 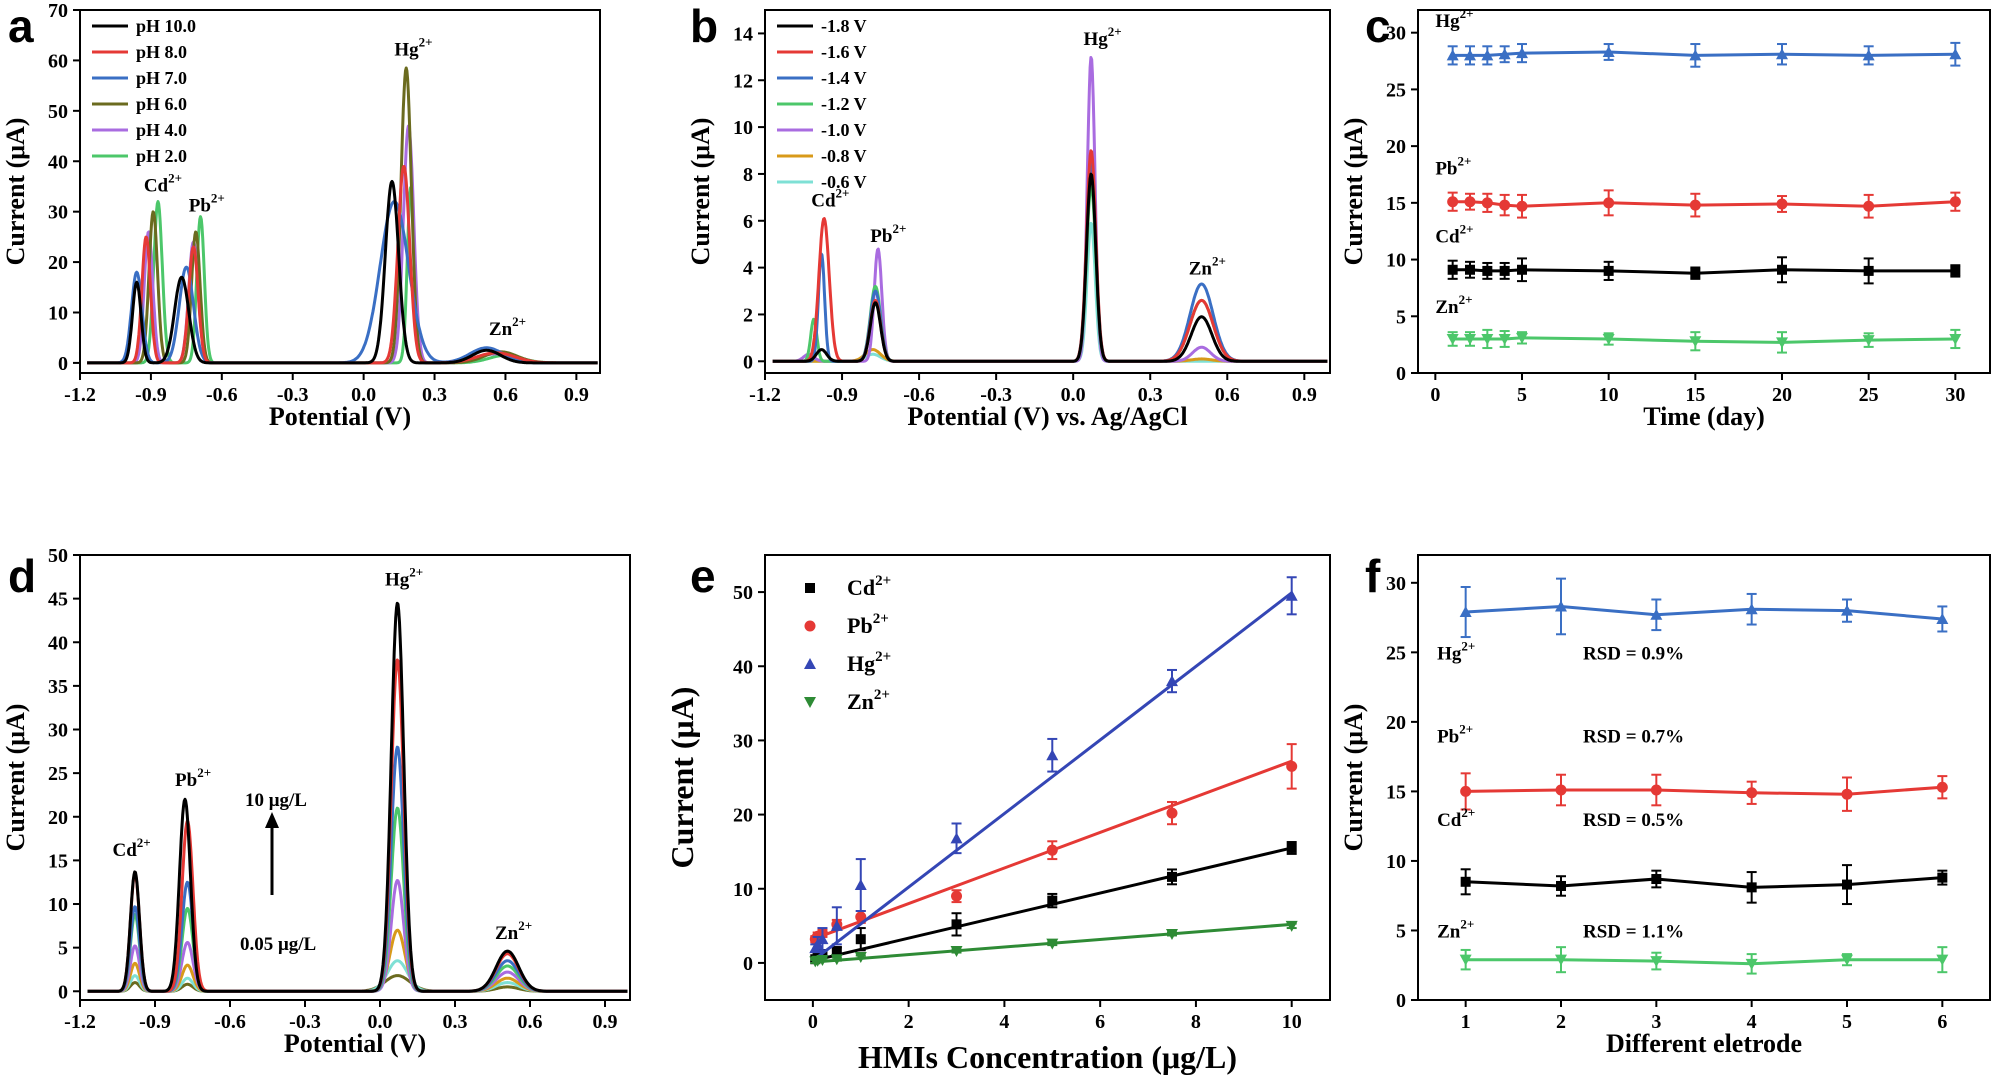 I want to click on x-axis-label: Potential (V), so click(x=355, y=1043).